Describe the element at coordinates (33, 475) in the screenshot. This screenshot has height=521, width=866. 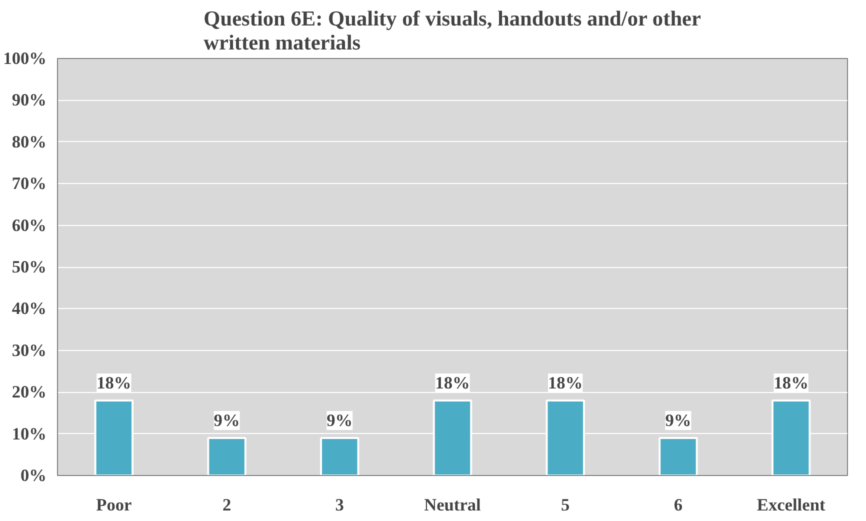
I see `y-tick-label: 0%` at that location.